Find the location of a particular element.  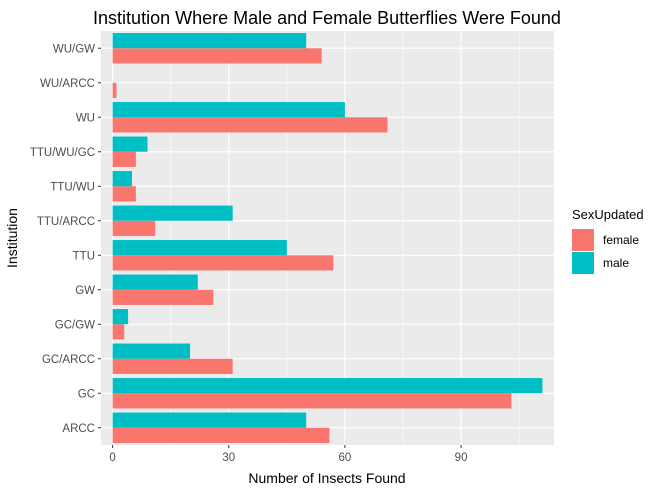

y-tick-label: TTU is located at coordinates (84, 256).